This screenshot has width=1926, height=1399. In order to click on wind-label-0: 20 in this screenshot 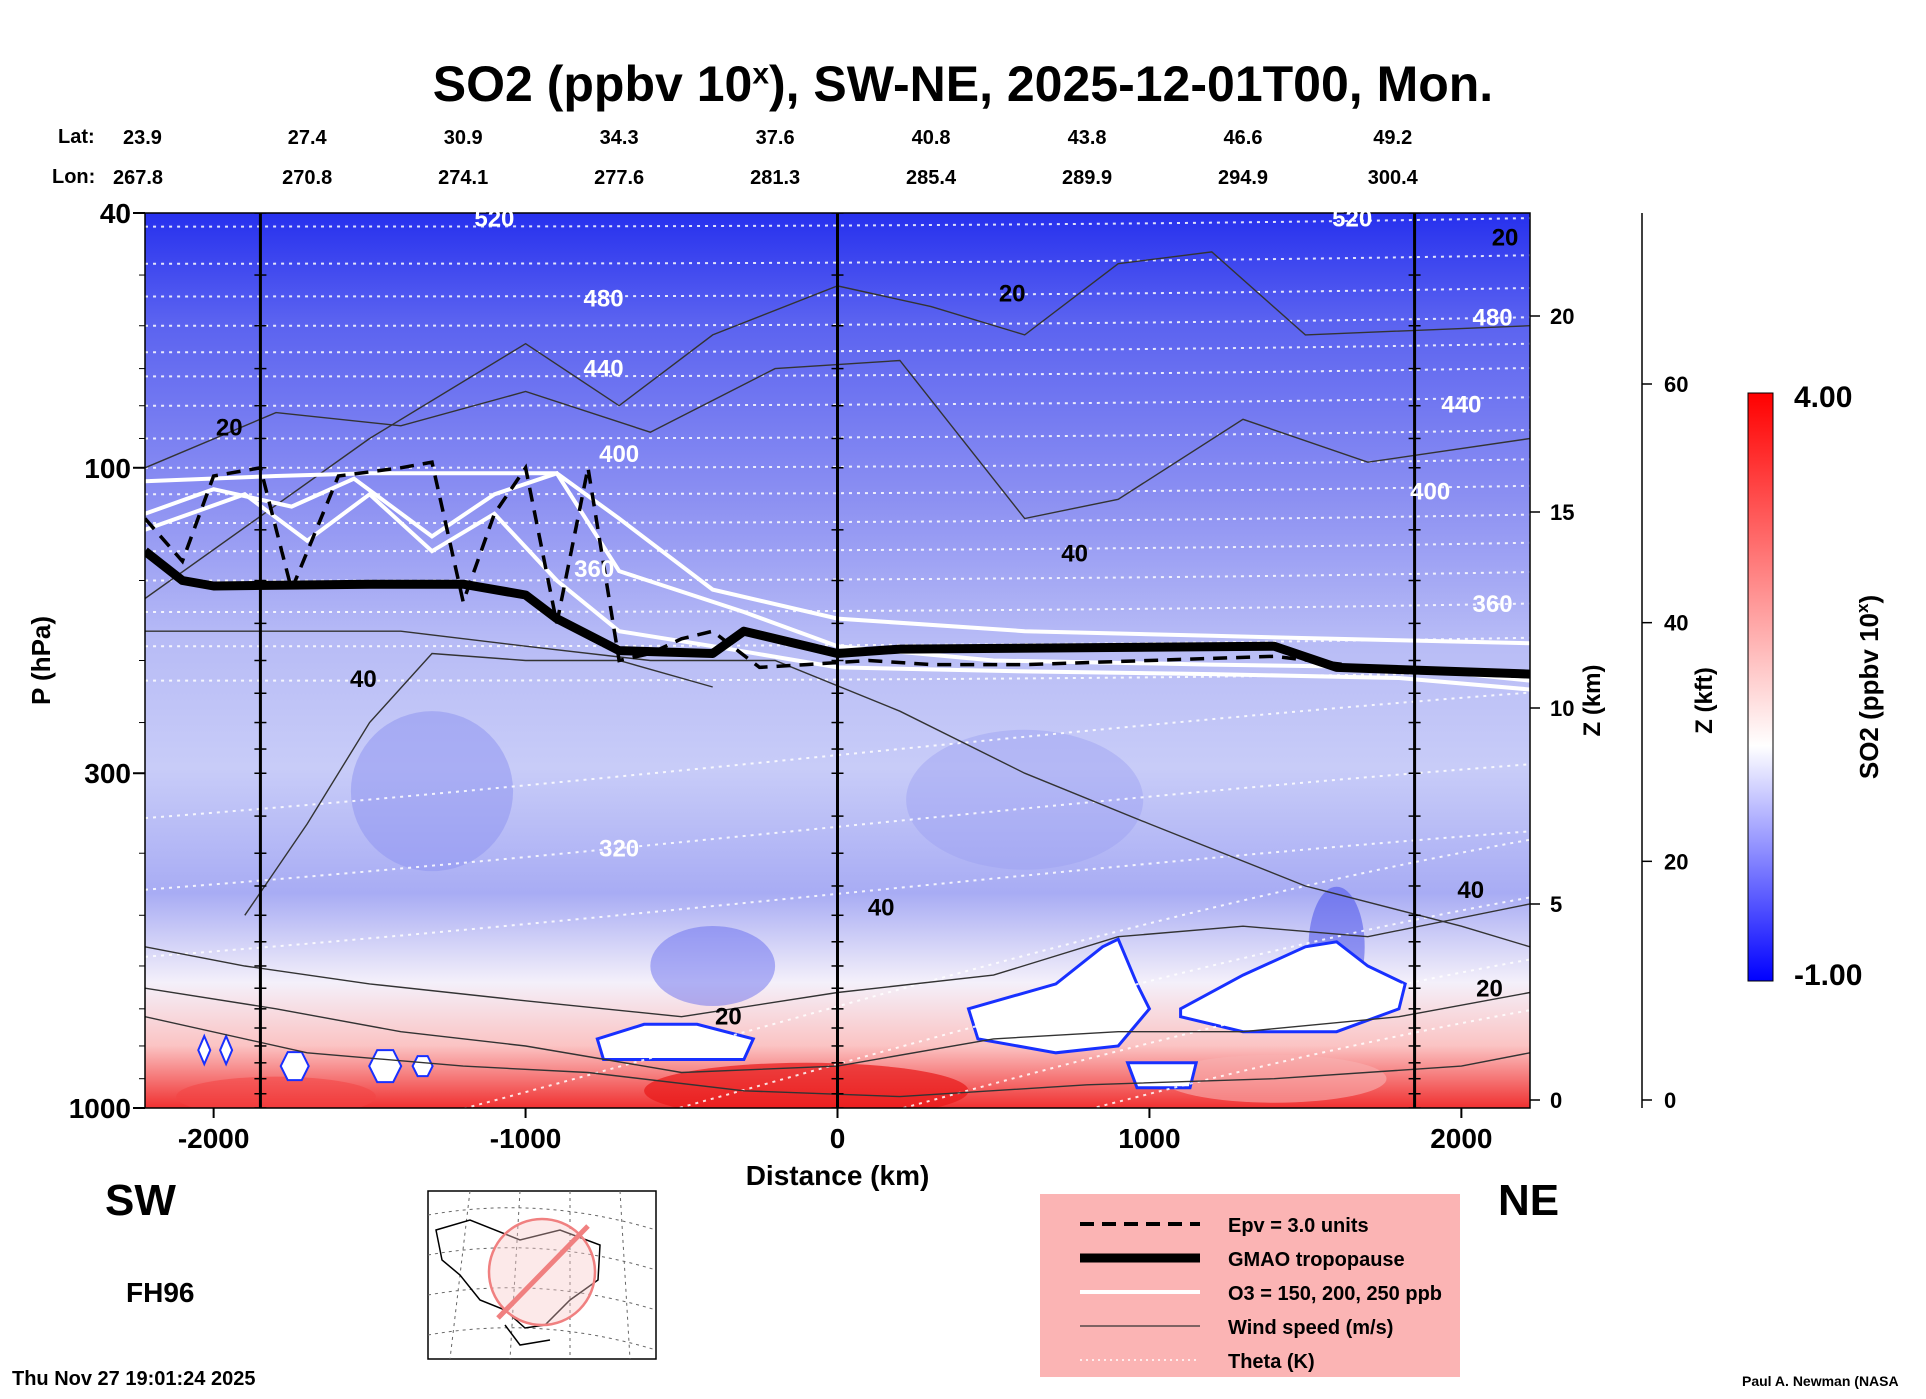, I will do `click(229, 427)`.